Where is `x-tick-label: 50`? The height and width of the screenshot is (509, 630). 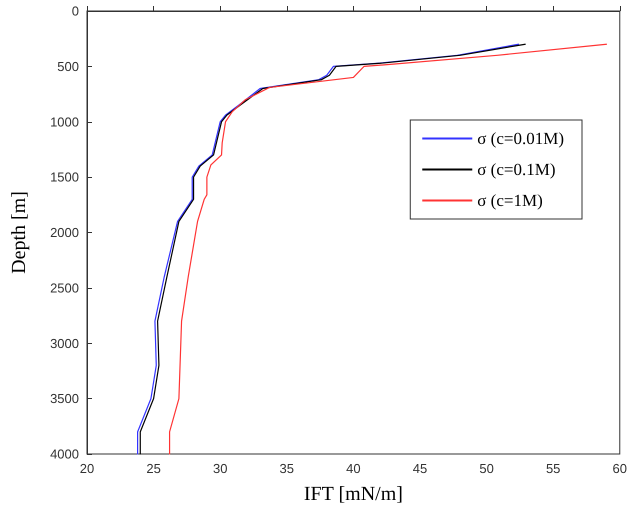
x-tick-label: 50 is located at coordinates (486, 468).